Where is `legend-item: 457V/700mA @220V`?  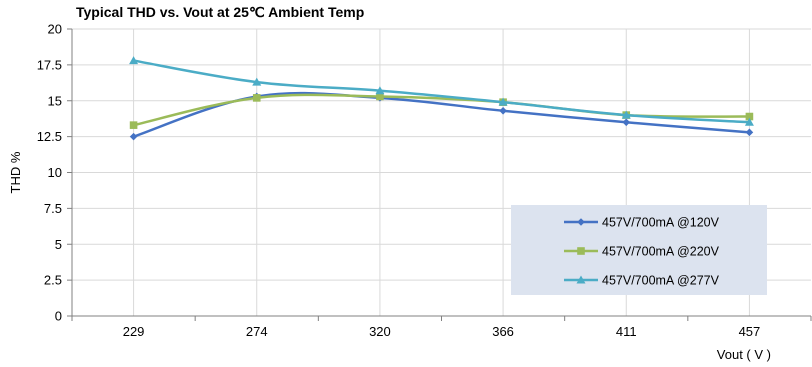
legend-item: 457V/700mA @220V is located at coordinates (642, 252).